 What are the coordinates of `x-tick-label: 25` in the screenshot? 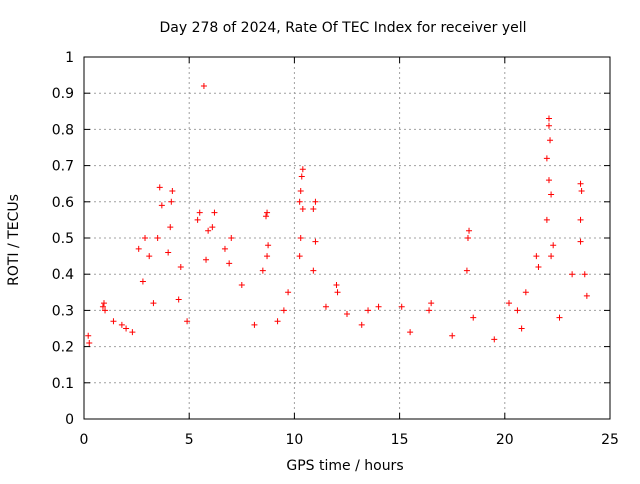 It's located at (610, 440).